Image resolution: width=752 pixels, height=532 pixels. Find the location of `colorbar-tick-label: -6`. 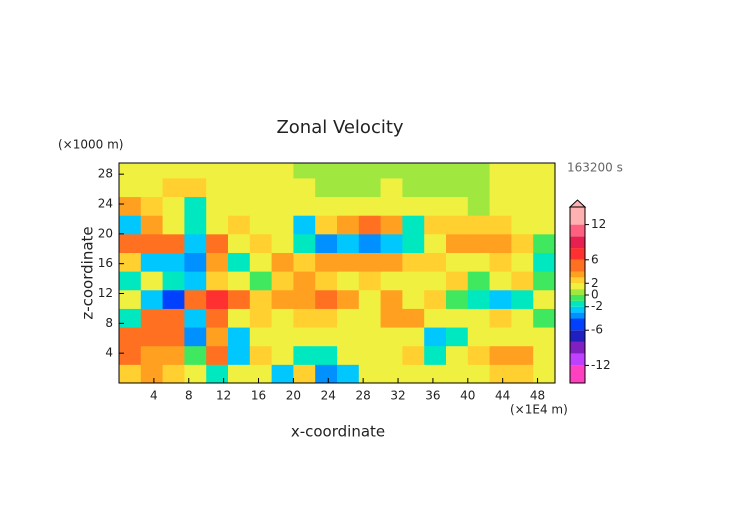

colorbar-tick-label: -6 is located at coordinates (597, 330).